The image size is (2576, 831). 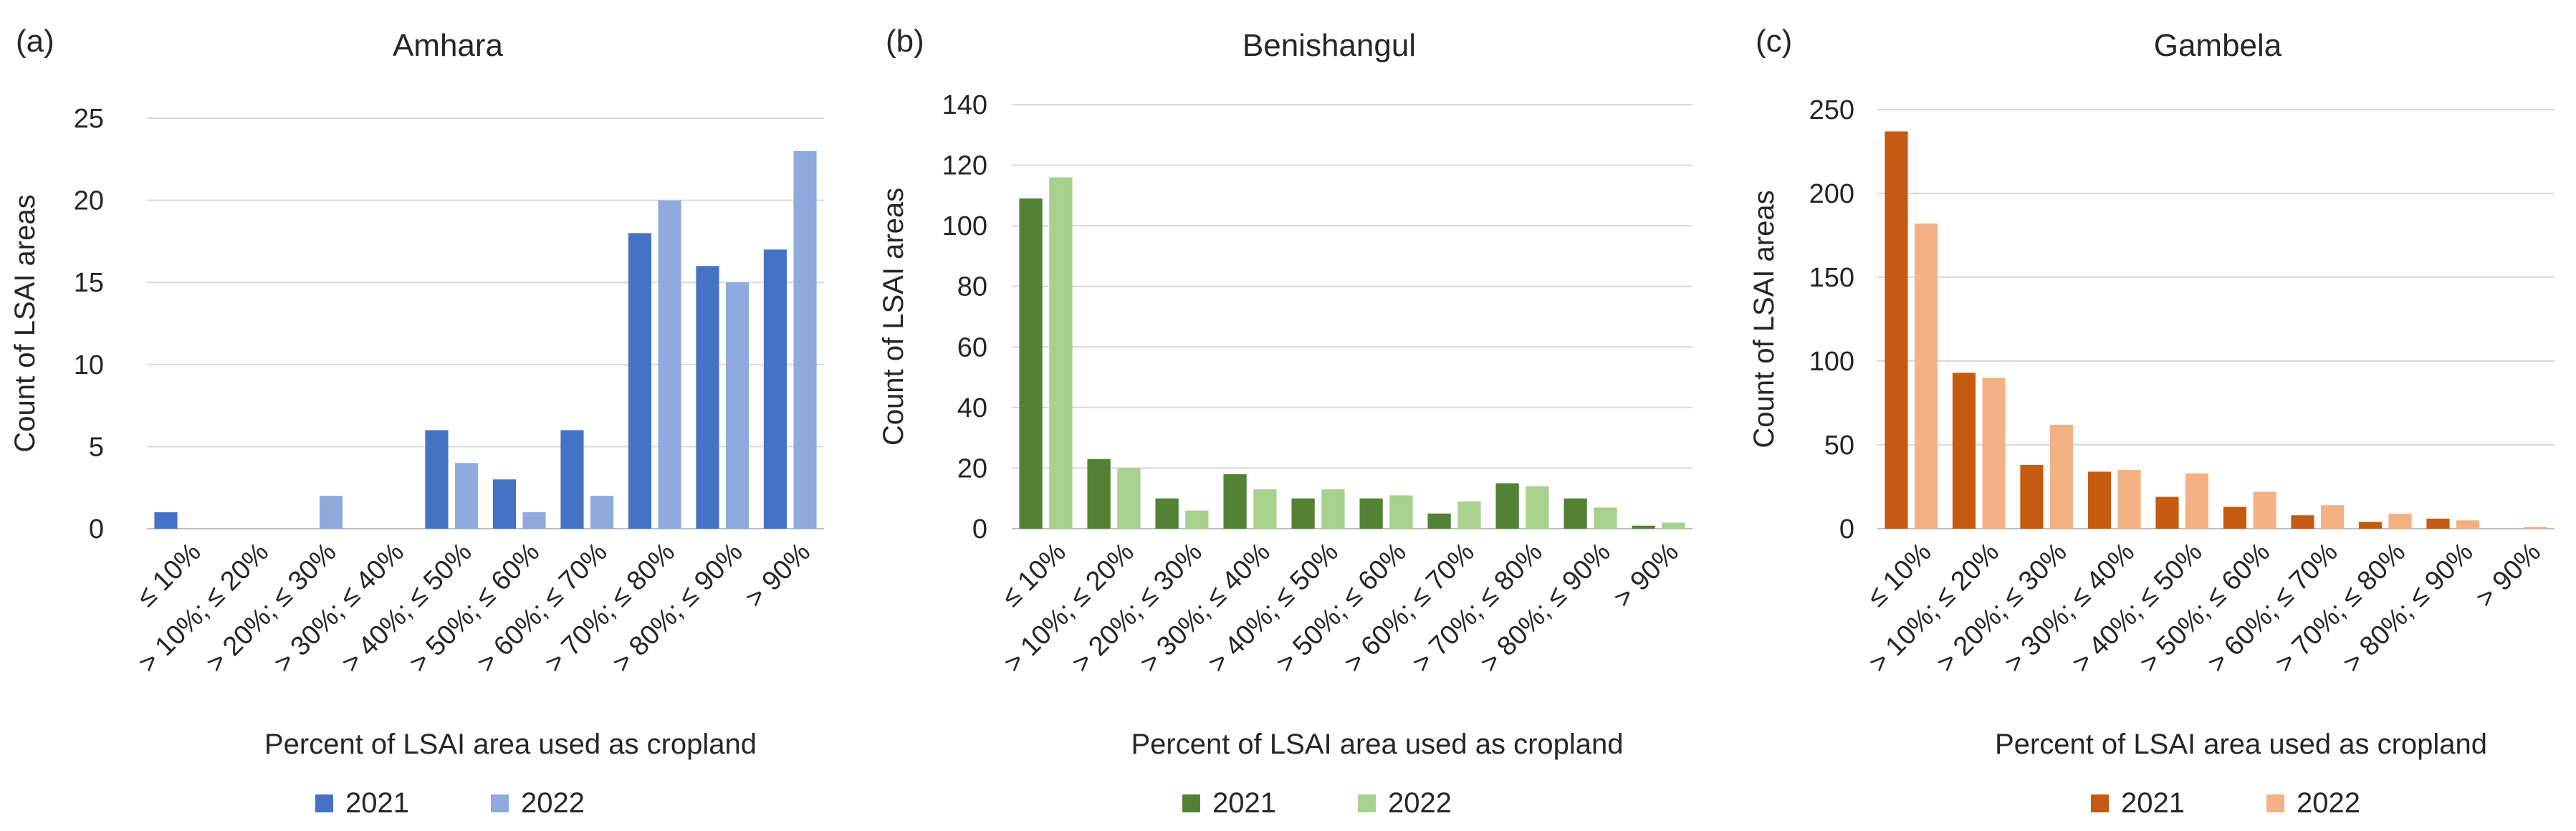 I want to click on y-tick-label: 60, so click(x=972, y=347).